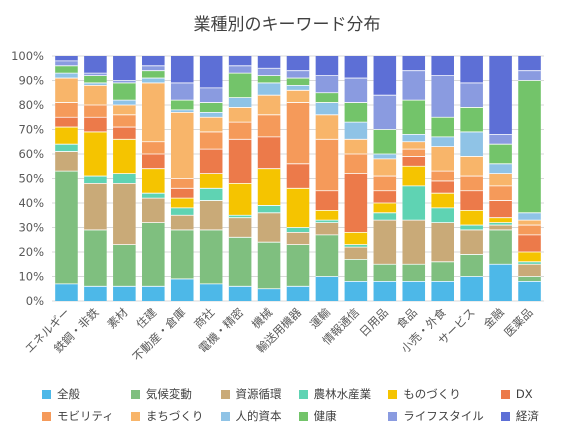  I want to click on legend-item: 健康, so click(336, 416).